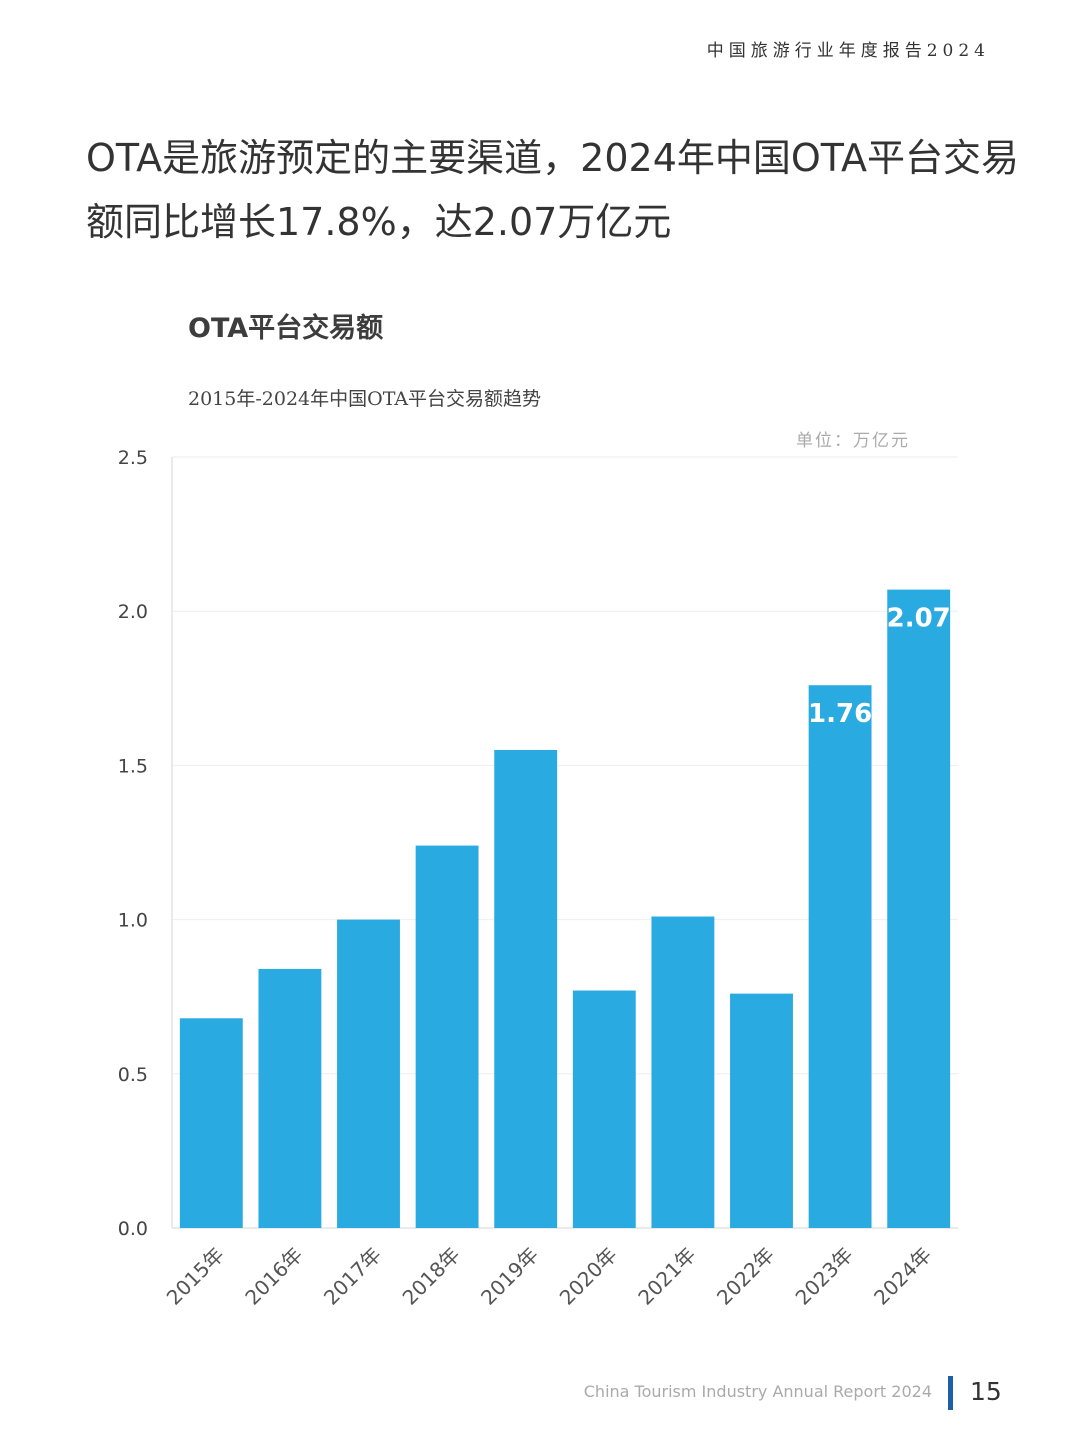 The width and height of the screenshot is (1080, 1439). Describe the element at coordinates (919, 619) in the screenshot. I see `data-label: 2.07` at that location.